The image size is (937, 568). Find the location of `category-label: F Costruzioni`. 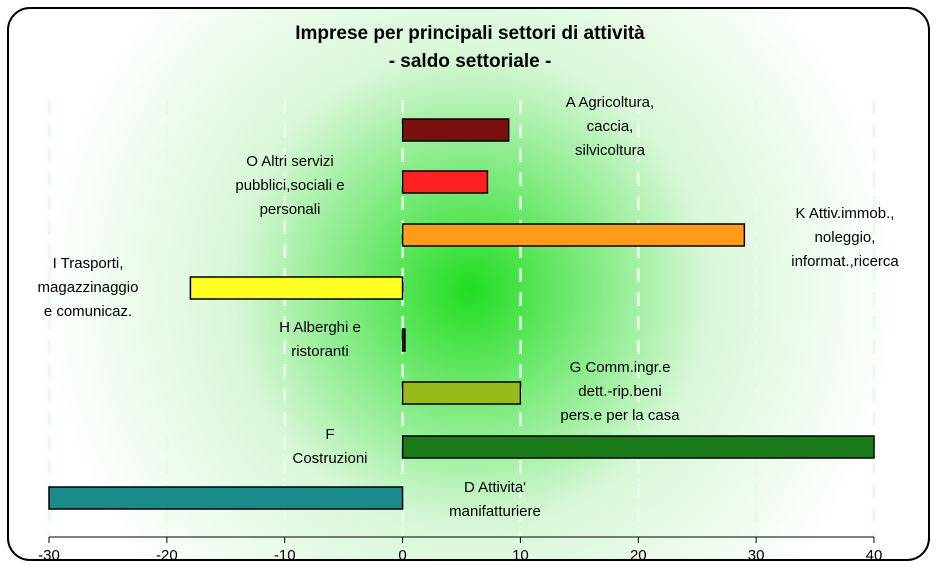

category-label: F Costruzioni is located at coordinates (329, 446).